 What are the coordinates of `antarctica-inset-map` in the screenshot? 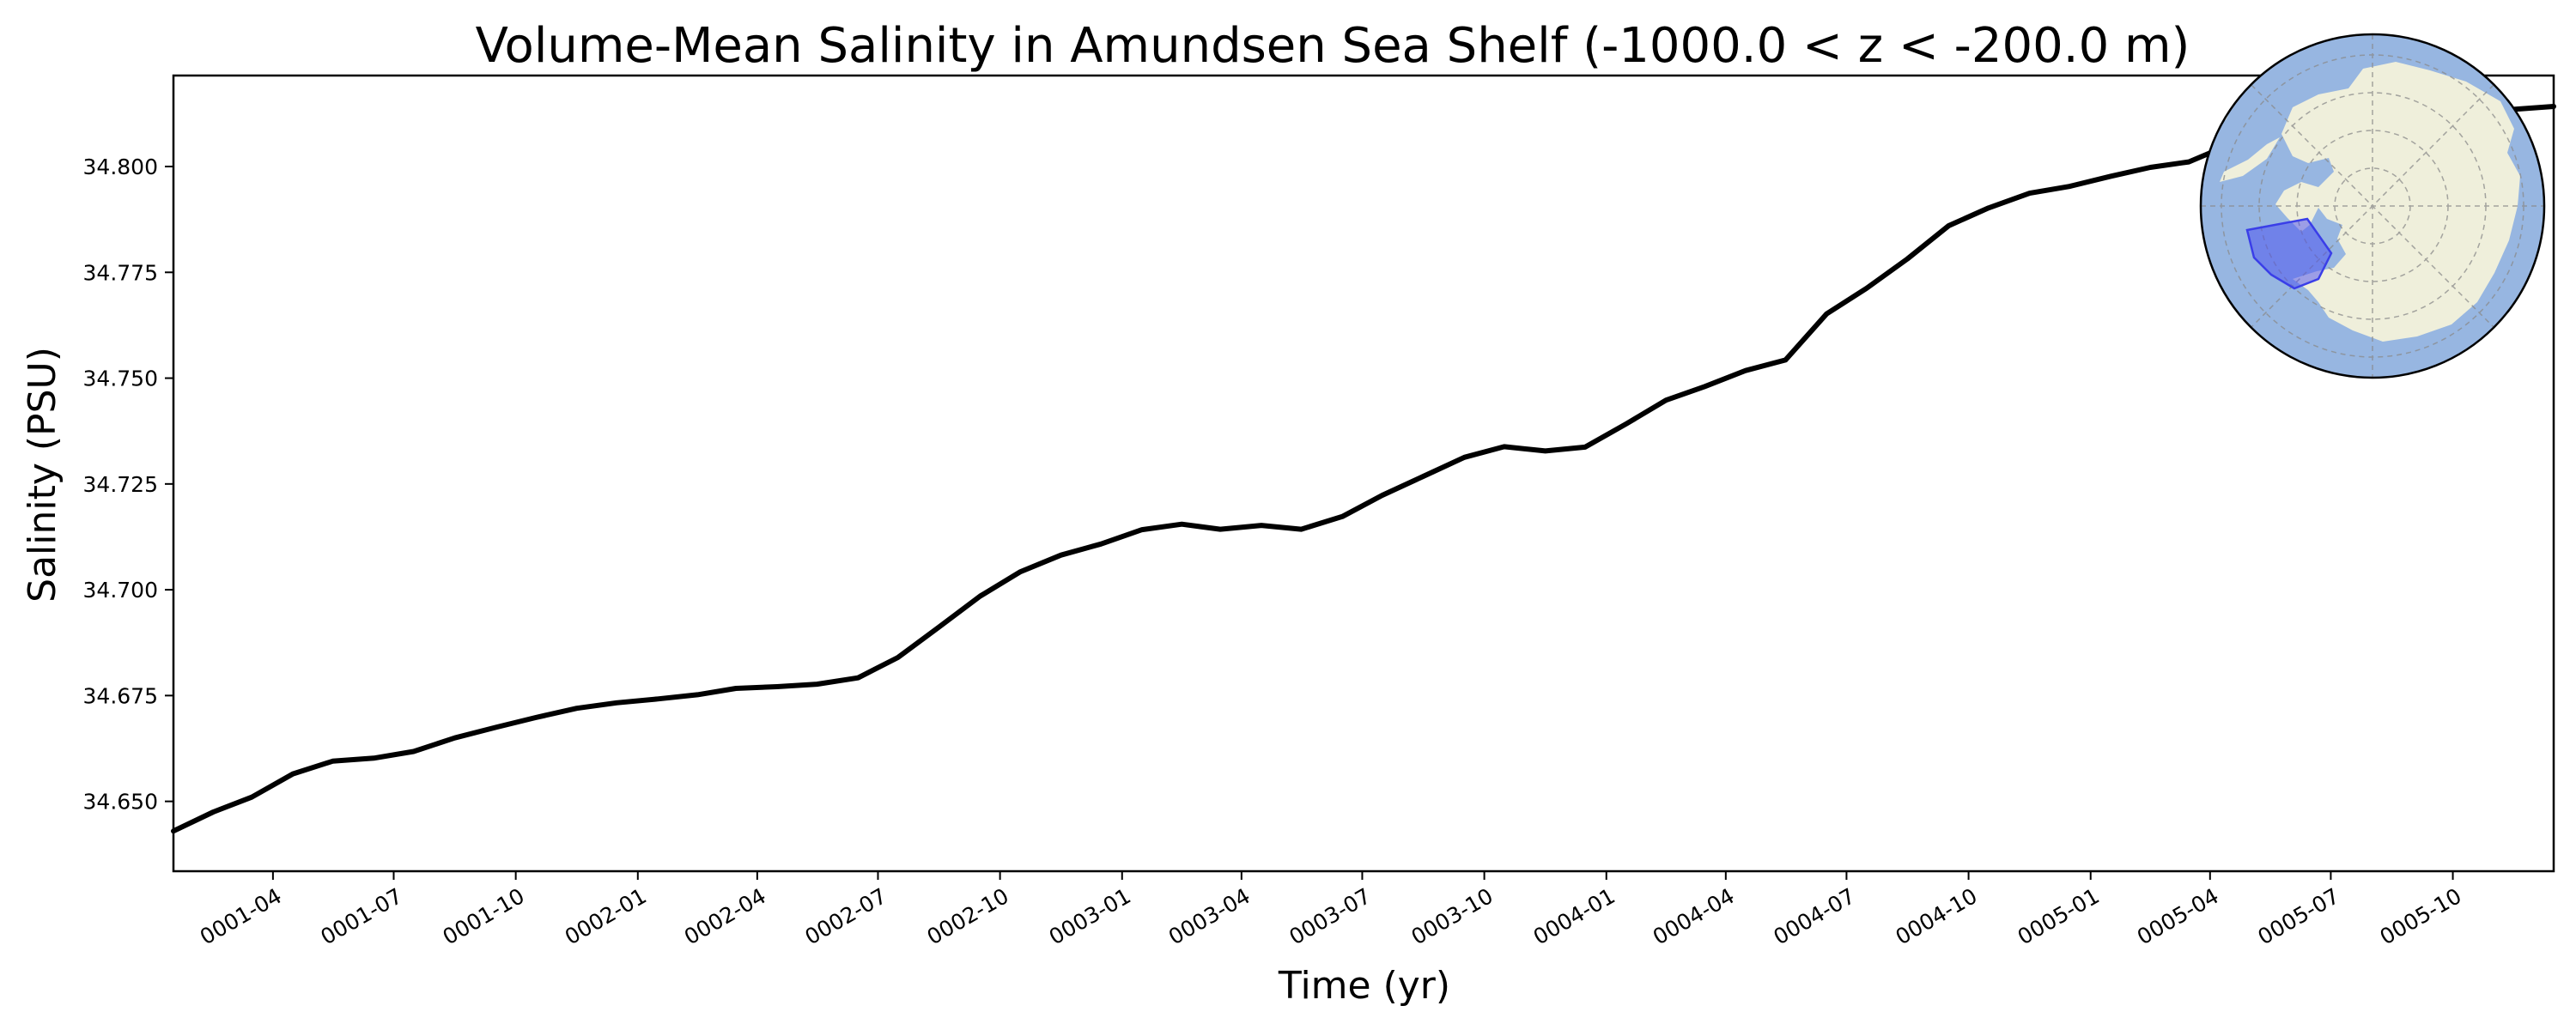 It's located at (2372, 206).